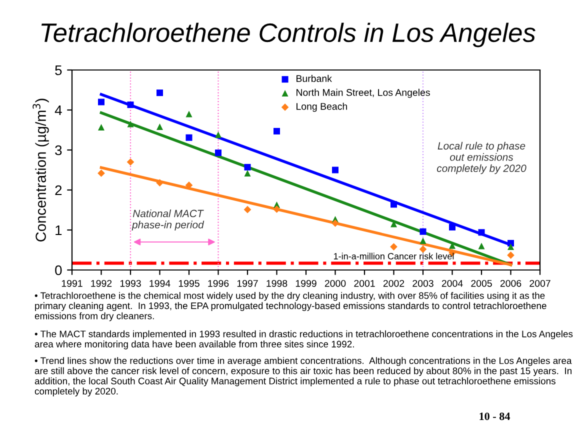 The width and height of the screenshot is (575, 431). I want to click on y-tick-label: 5, so click(58, 70).